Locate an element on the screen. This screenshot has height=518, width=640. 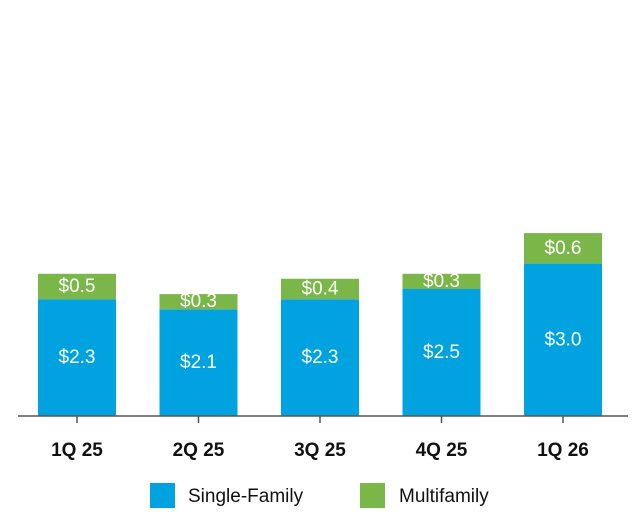
bar-multifamily-2q25 is located at coordinates (198, 302).